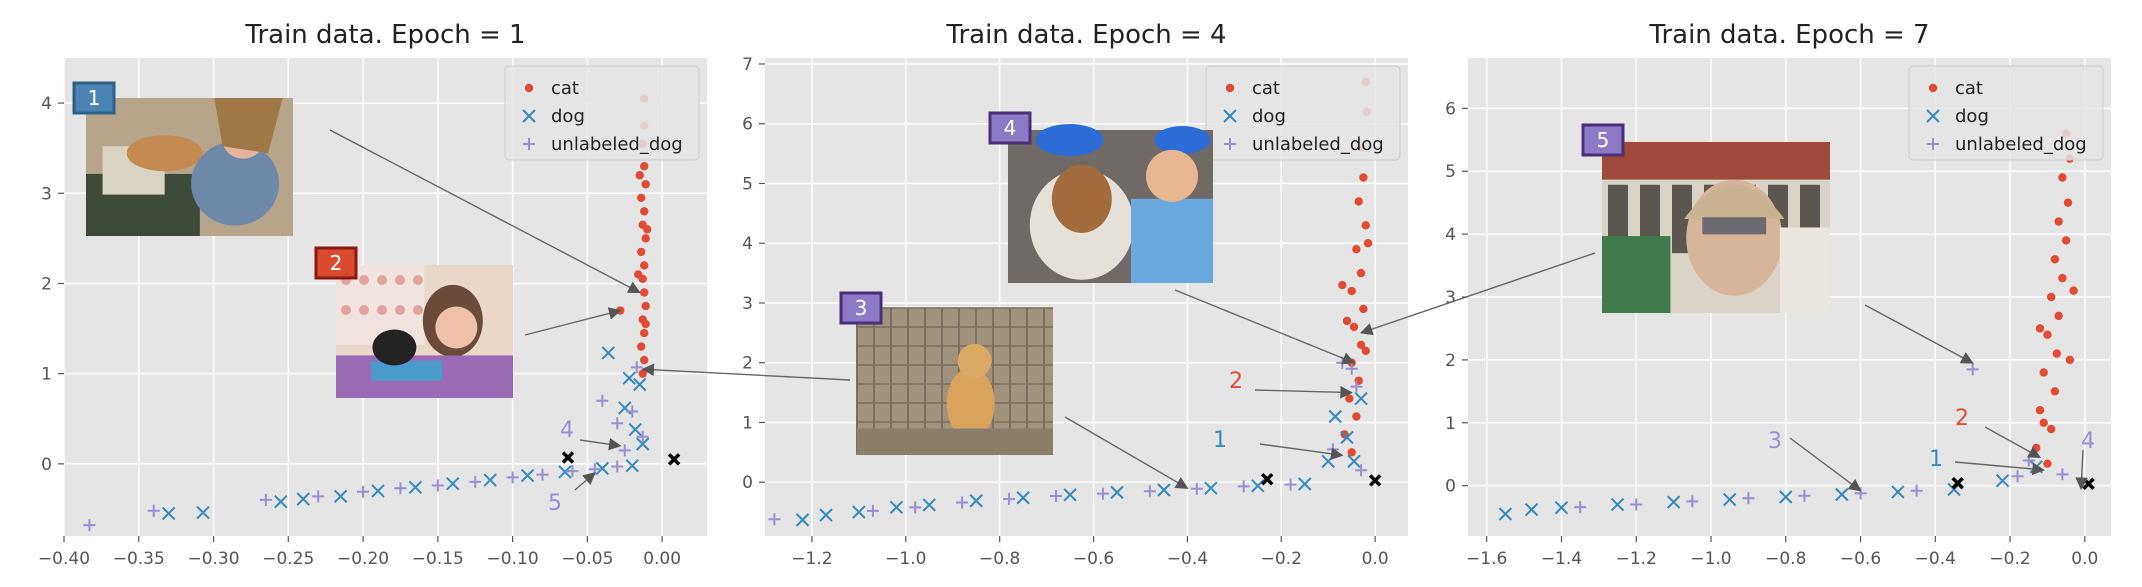  What do you see at coordinates (1962, 418) in the screenshot?
I see `annotation-number: 2` at bounding box center [1962, 418].